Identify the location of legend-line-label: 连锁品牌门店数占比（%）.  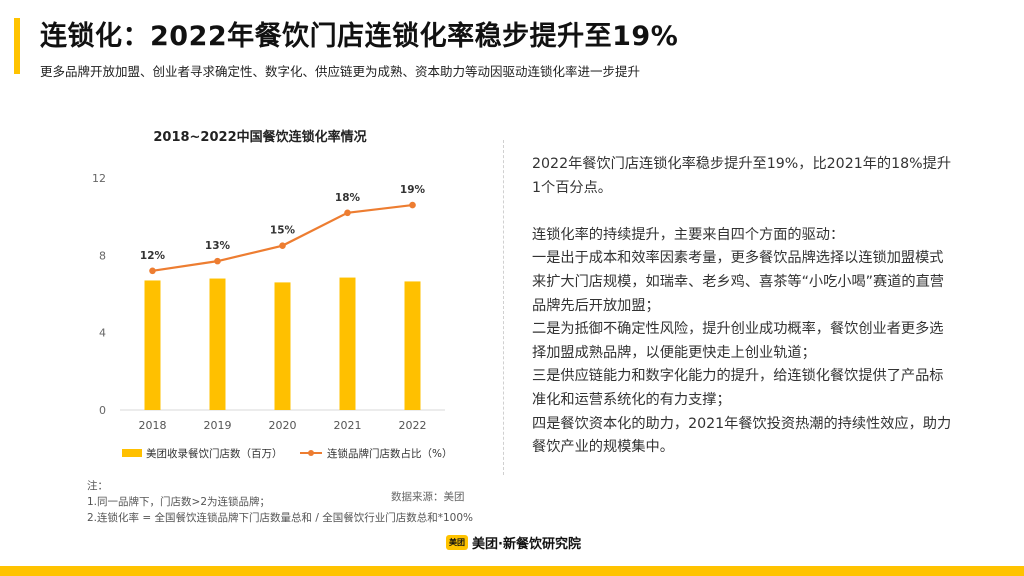
(389, 453).